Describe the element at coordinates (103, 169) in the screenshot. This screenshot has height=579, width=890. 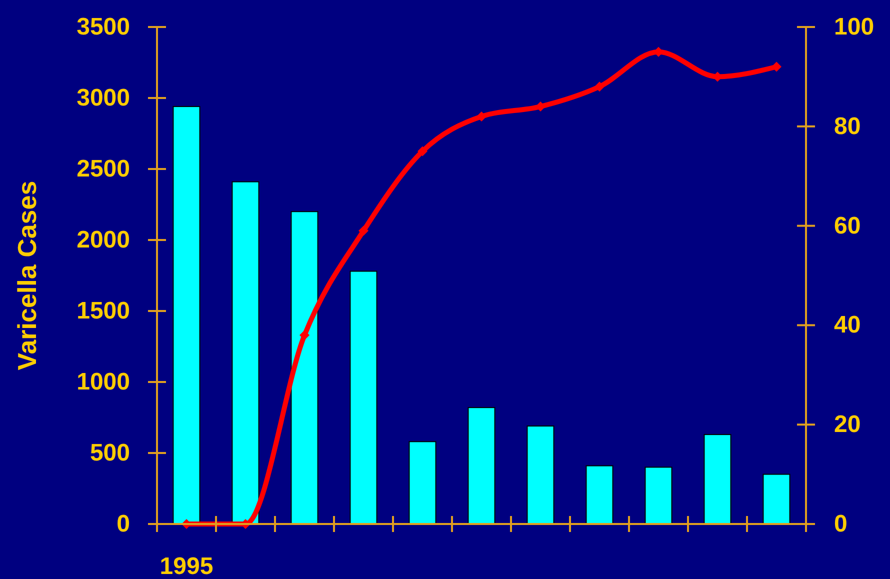
I see `y-tick-label: 2500` at that location.